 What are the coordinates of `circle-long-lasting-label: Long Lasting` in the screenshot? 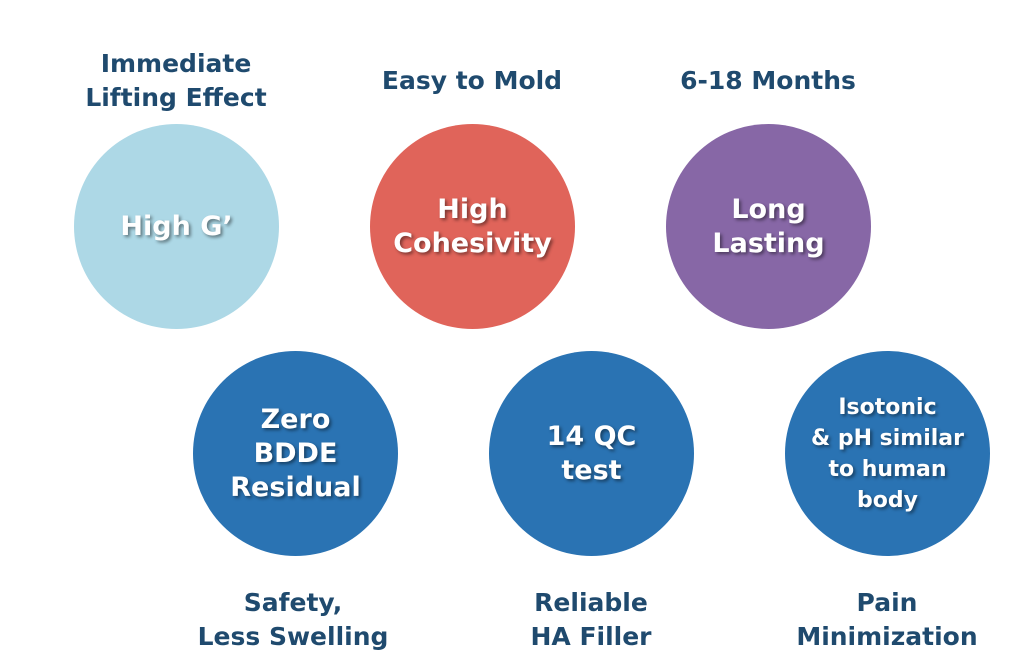 It's located at (768, 226).